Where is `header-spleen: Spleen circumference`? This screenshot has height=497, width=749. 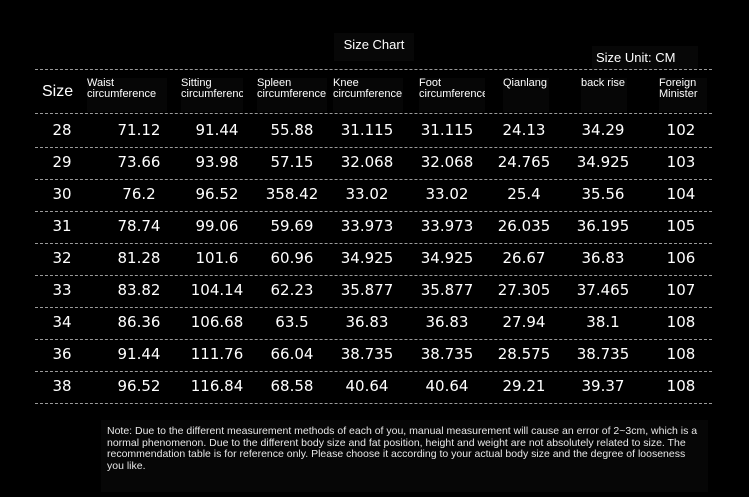
header-spleen: Spleen circumference is located at coordinates (292, 95).